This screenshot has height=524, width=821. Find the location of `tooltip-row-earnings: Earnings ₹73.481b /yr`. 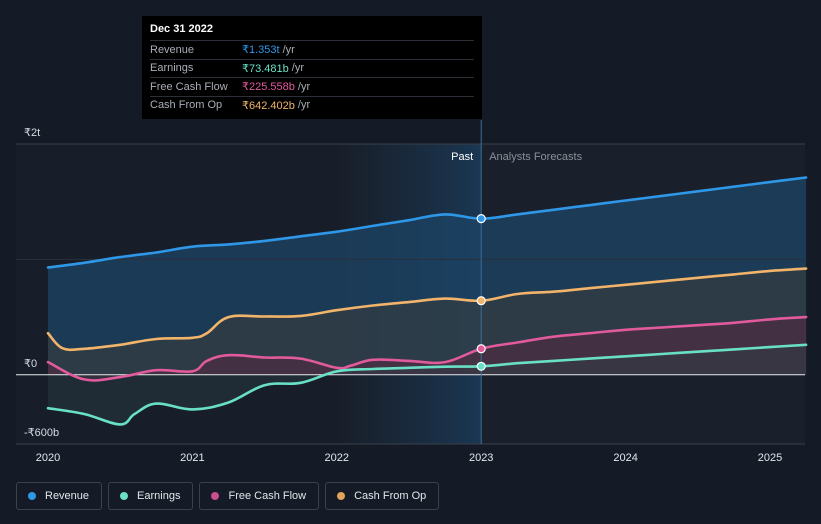

tooltip-row-earnings: Earnings ₹73.481b /yr is located at coordinates (312, 68).